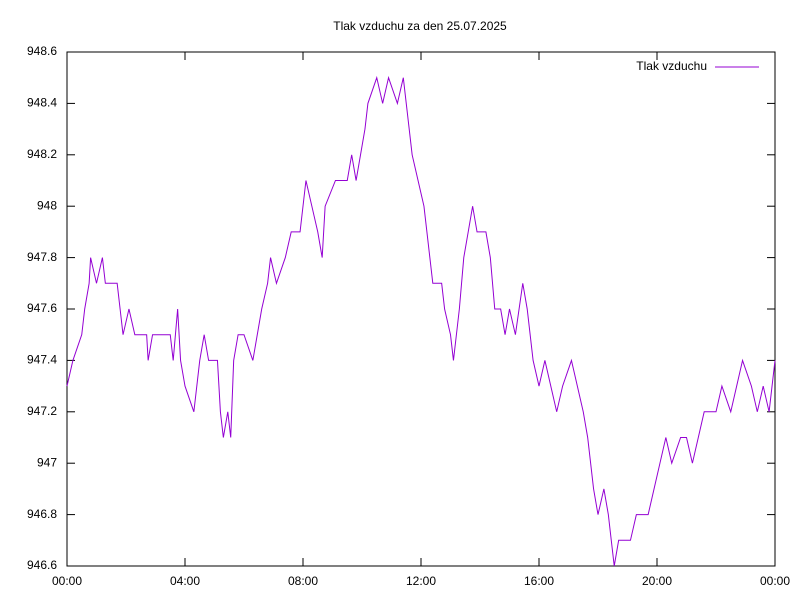  Describe the element at coordinates (42, 103) in the screenshot. I see `y-tick-label: 948.4` at that location.